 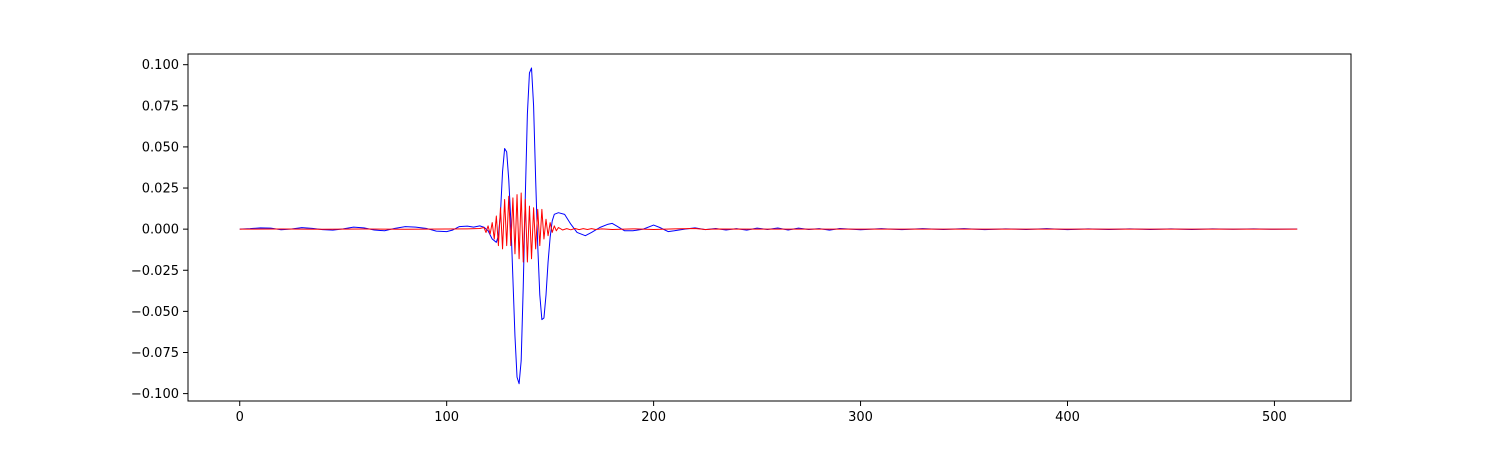 I want to click on y-tick-label: 0.025, so click(x=160, y=189).